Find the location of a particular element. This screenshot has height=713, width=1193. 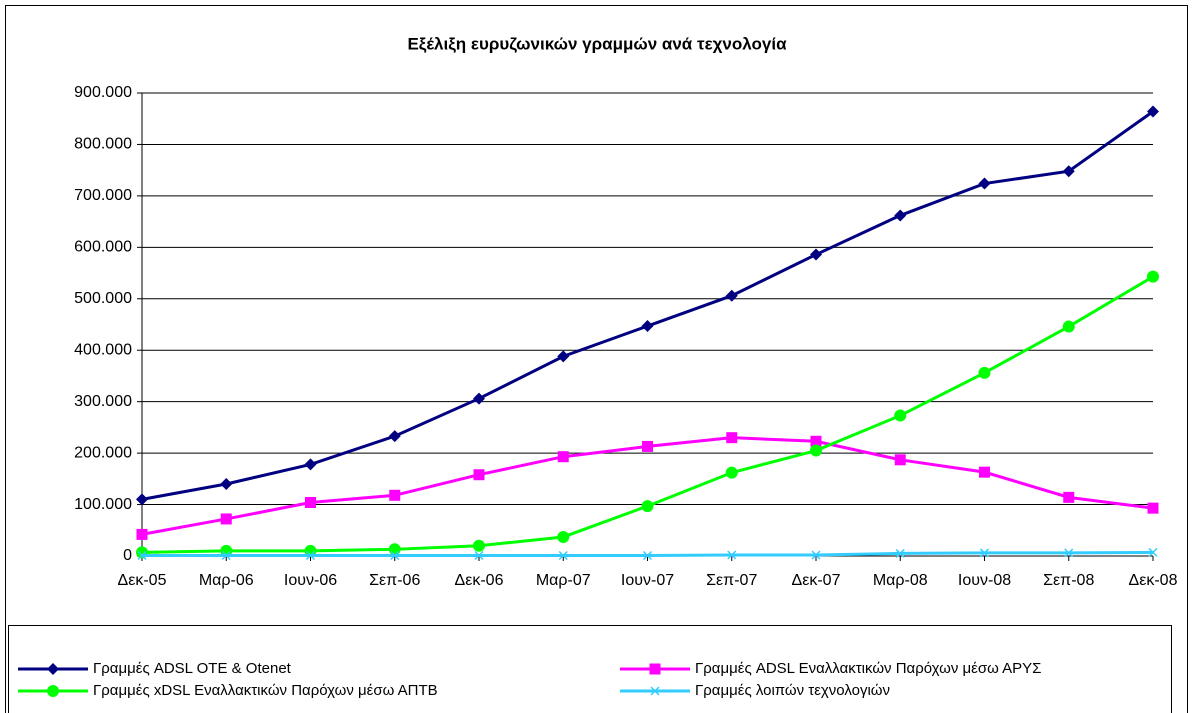

x-tick-label: Ιουν-06 is located at coordinates (310, 580).